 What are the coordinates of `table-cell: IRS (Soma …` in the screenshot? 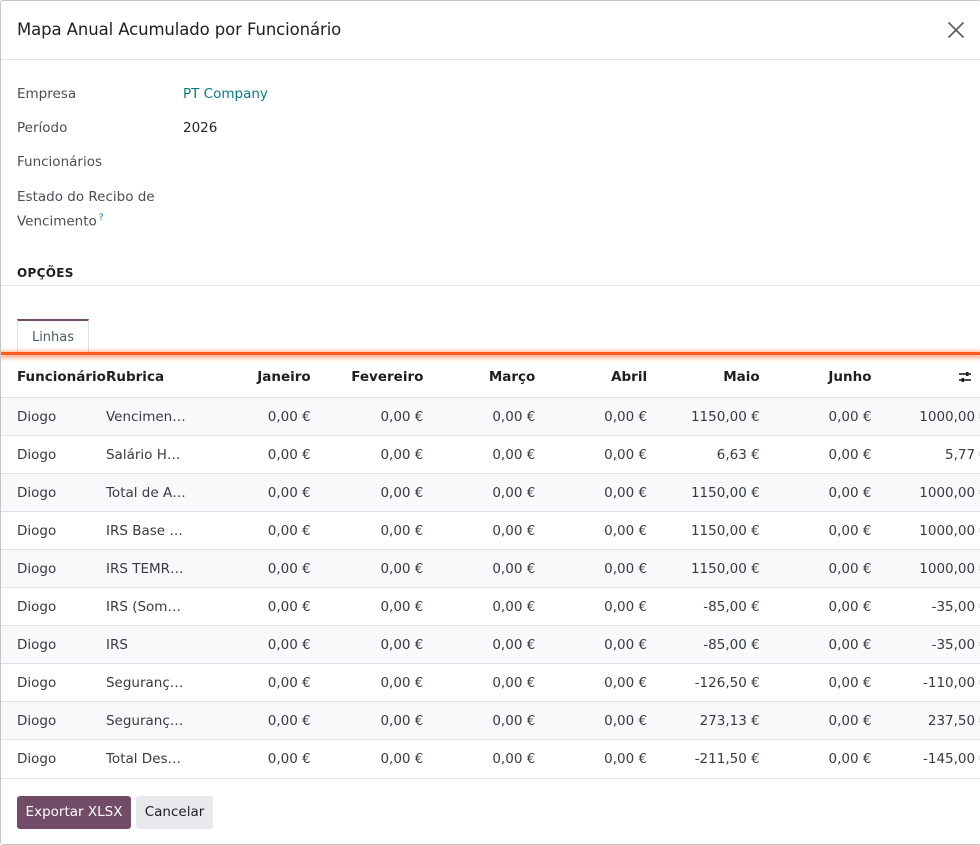 It's located at (152, 606).